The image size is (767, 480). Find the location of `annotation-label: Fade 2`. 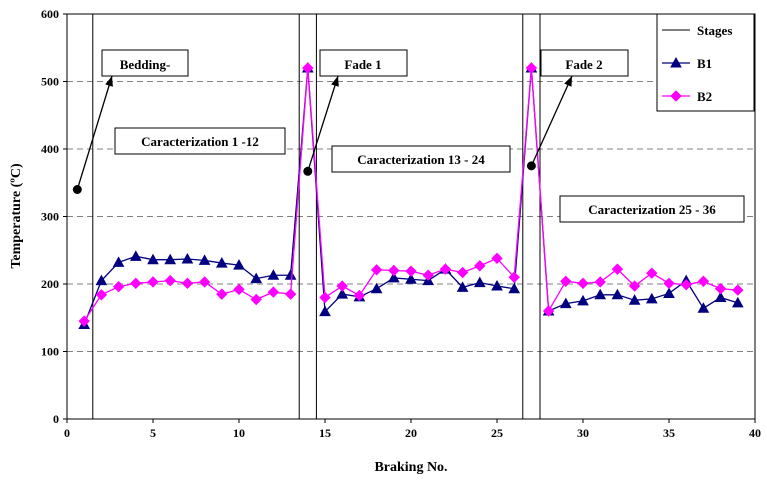

annotation-label: Fade 2 is located at coordinates (583, 64).